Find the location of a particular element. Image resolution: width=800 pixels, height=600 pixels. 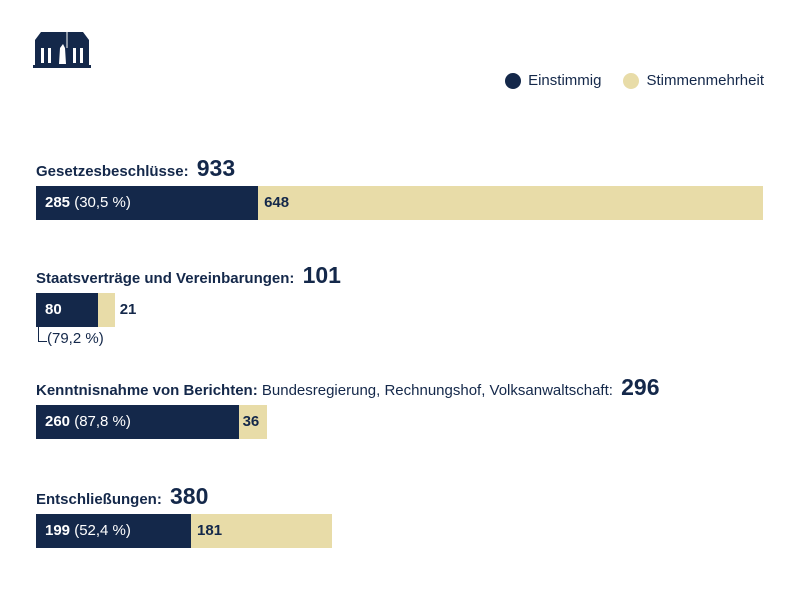

value-stimmenmehrheit: 36 is located at coordinates (251, 421).